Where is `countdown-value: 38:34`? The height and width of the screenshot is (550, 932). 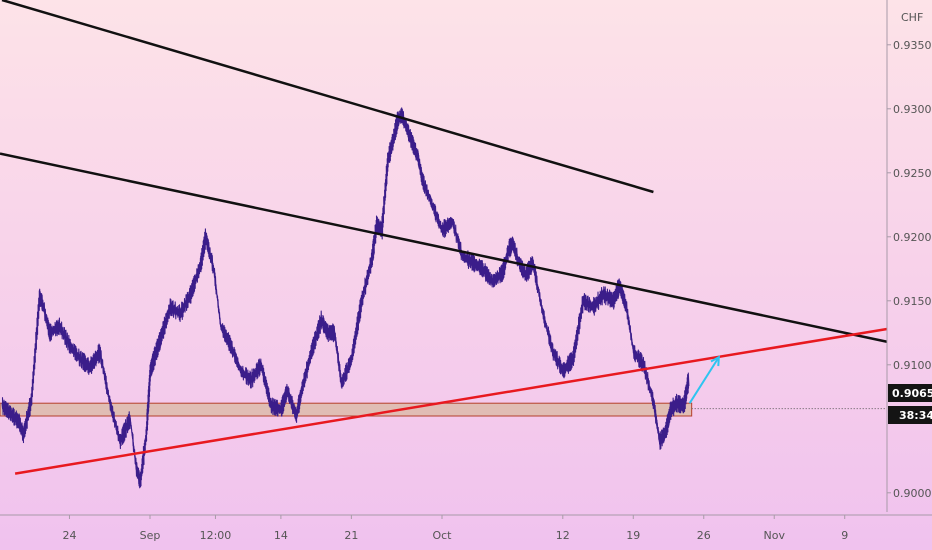 countdown-value: 38:34 is located at coordinates (915, 415).